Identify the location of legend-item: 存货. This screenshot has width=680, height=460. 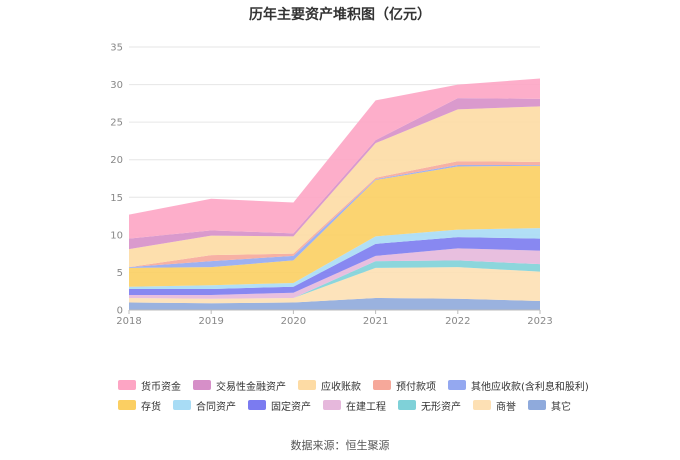
(139, 405).